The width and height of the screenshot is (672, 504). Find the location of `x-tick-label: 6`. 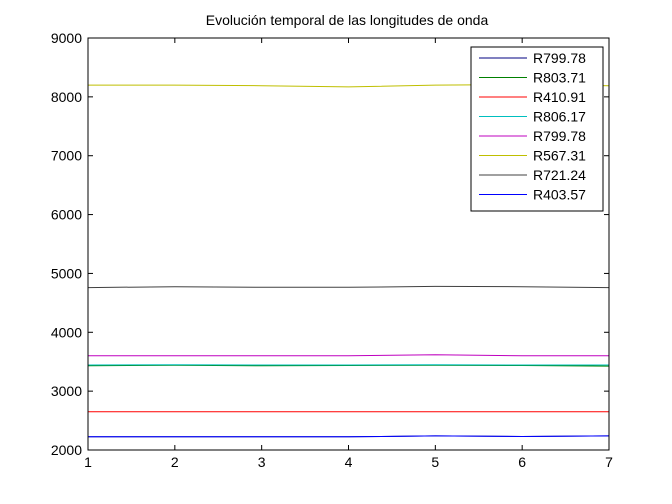

x-tick-label: 6 is located at coordinates (522, 462).